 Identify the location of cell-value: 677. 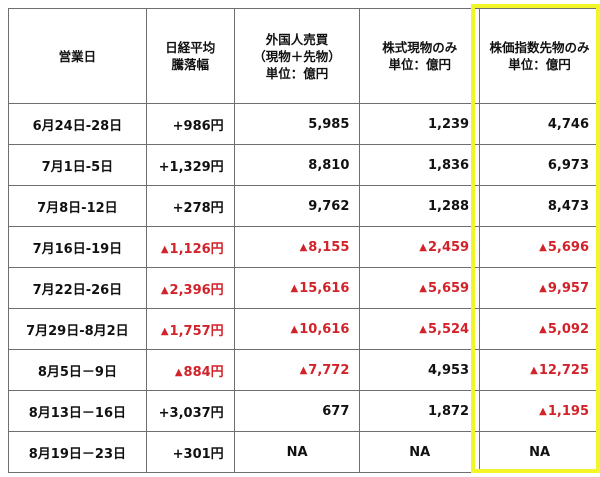
(336, 411).